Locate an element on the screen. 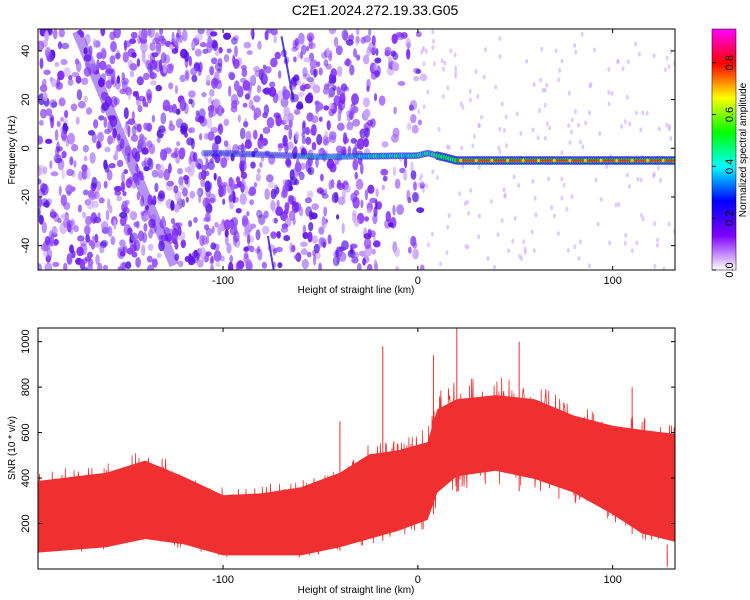  y-tick-label: 20 is located at coordinates (26, 99).